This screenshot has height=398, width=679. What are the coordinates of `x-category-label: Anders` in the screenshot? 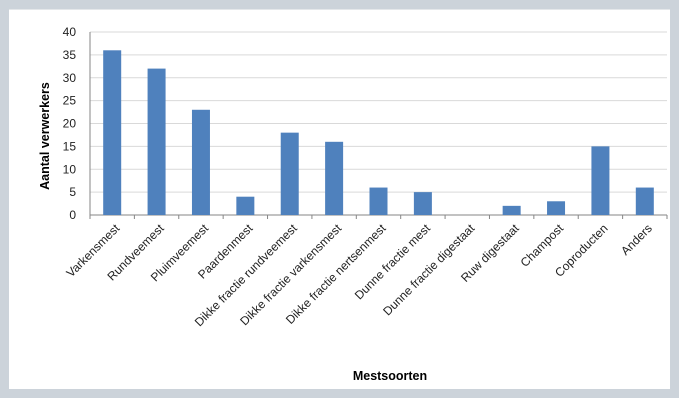 It's located at (636, 239).